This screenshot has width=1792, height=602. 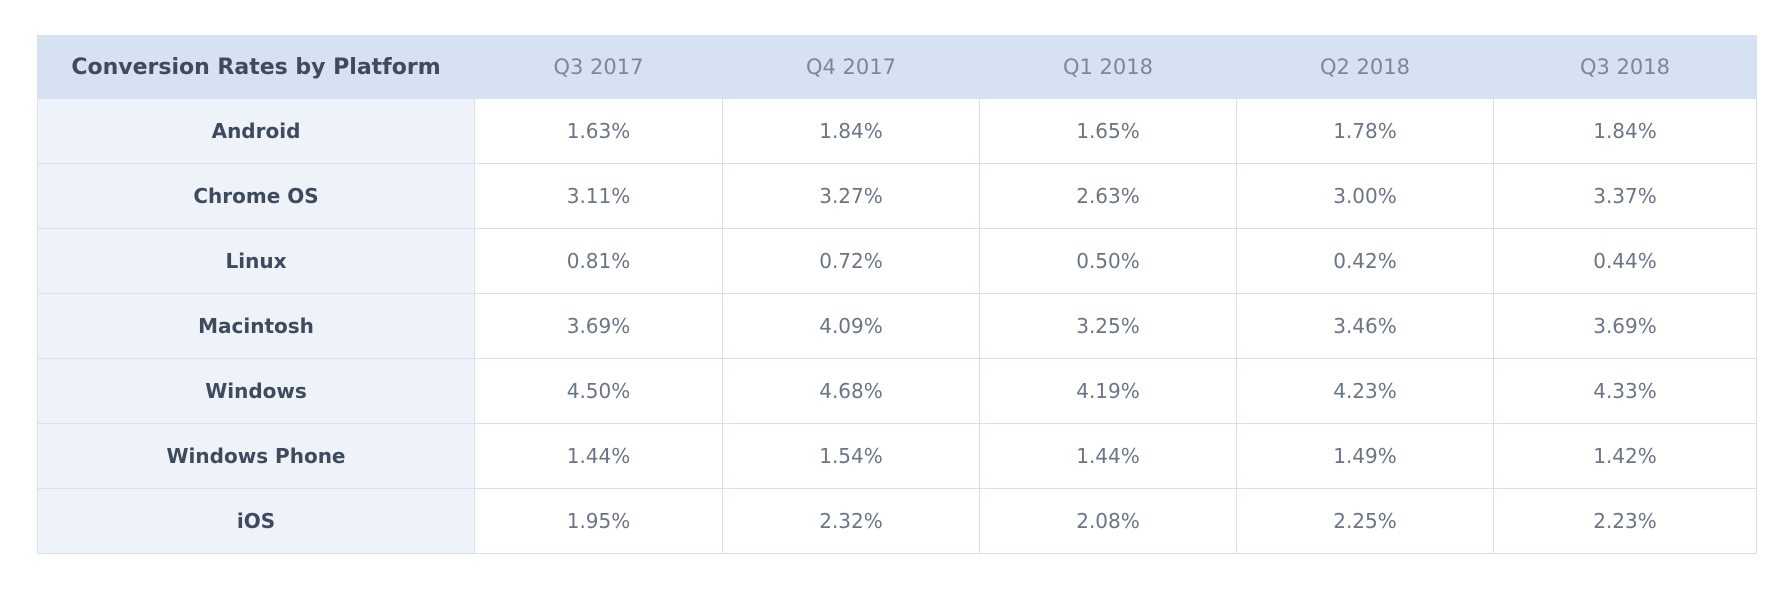 I want to click on table-row: Macintosh 3.69% 4.09% 3.25% 3.46% 3.69%, so click(x=897, y=326).